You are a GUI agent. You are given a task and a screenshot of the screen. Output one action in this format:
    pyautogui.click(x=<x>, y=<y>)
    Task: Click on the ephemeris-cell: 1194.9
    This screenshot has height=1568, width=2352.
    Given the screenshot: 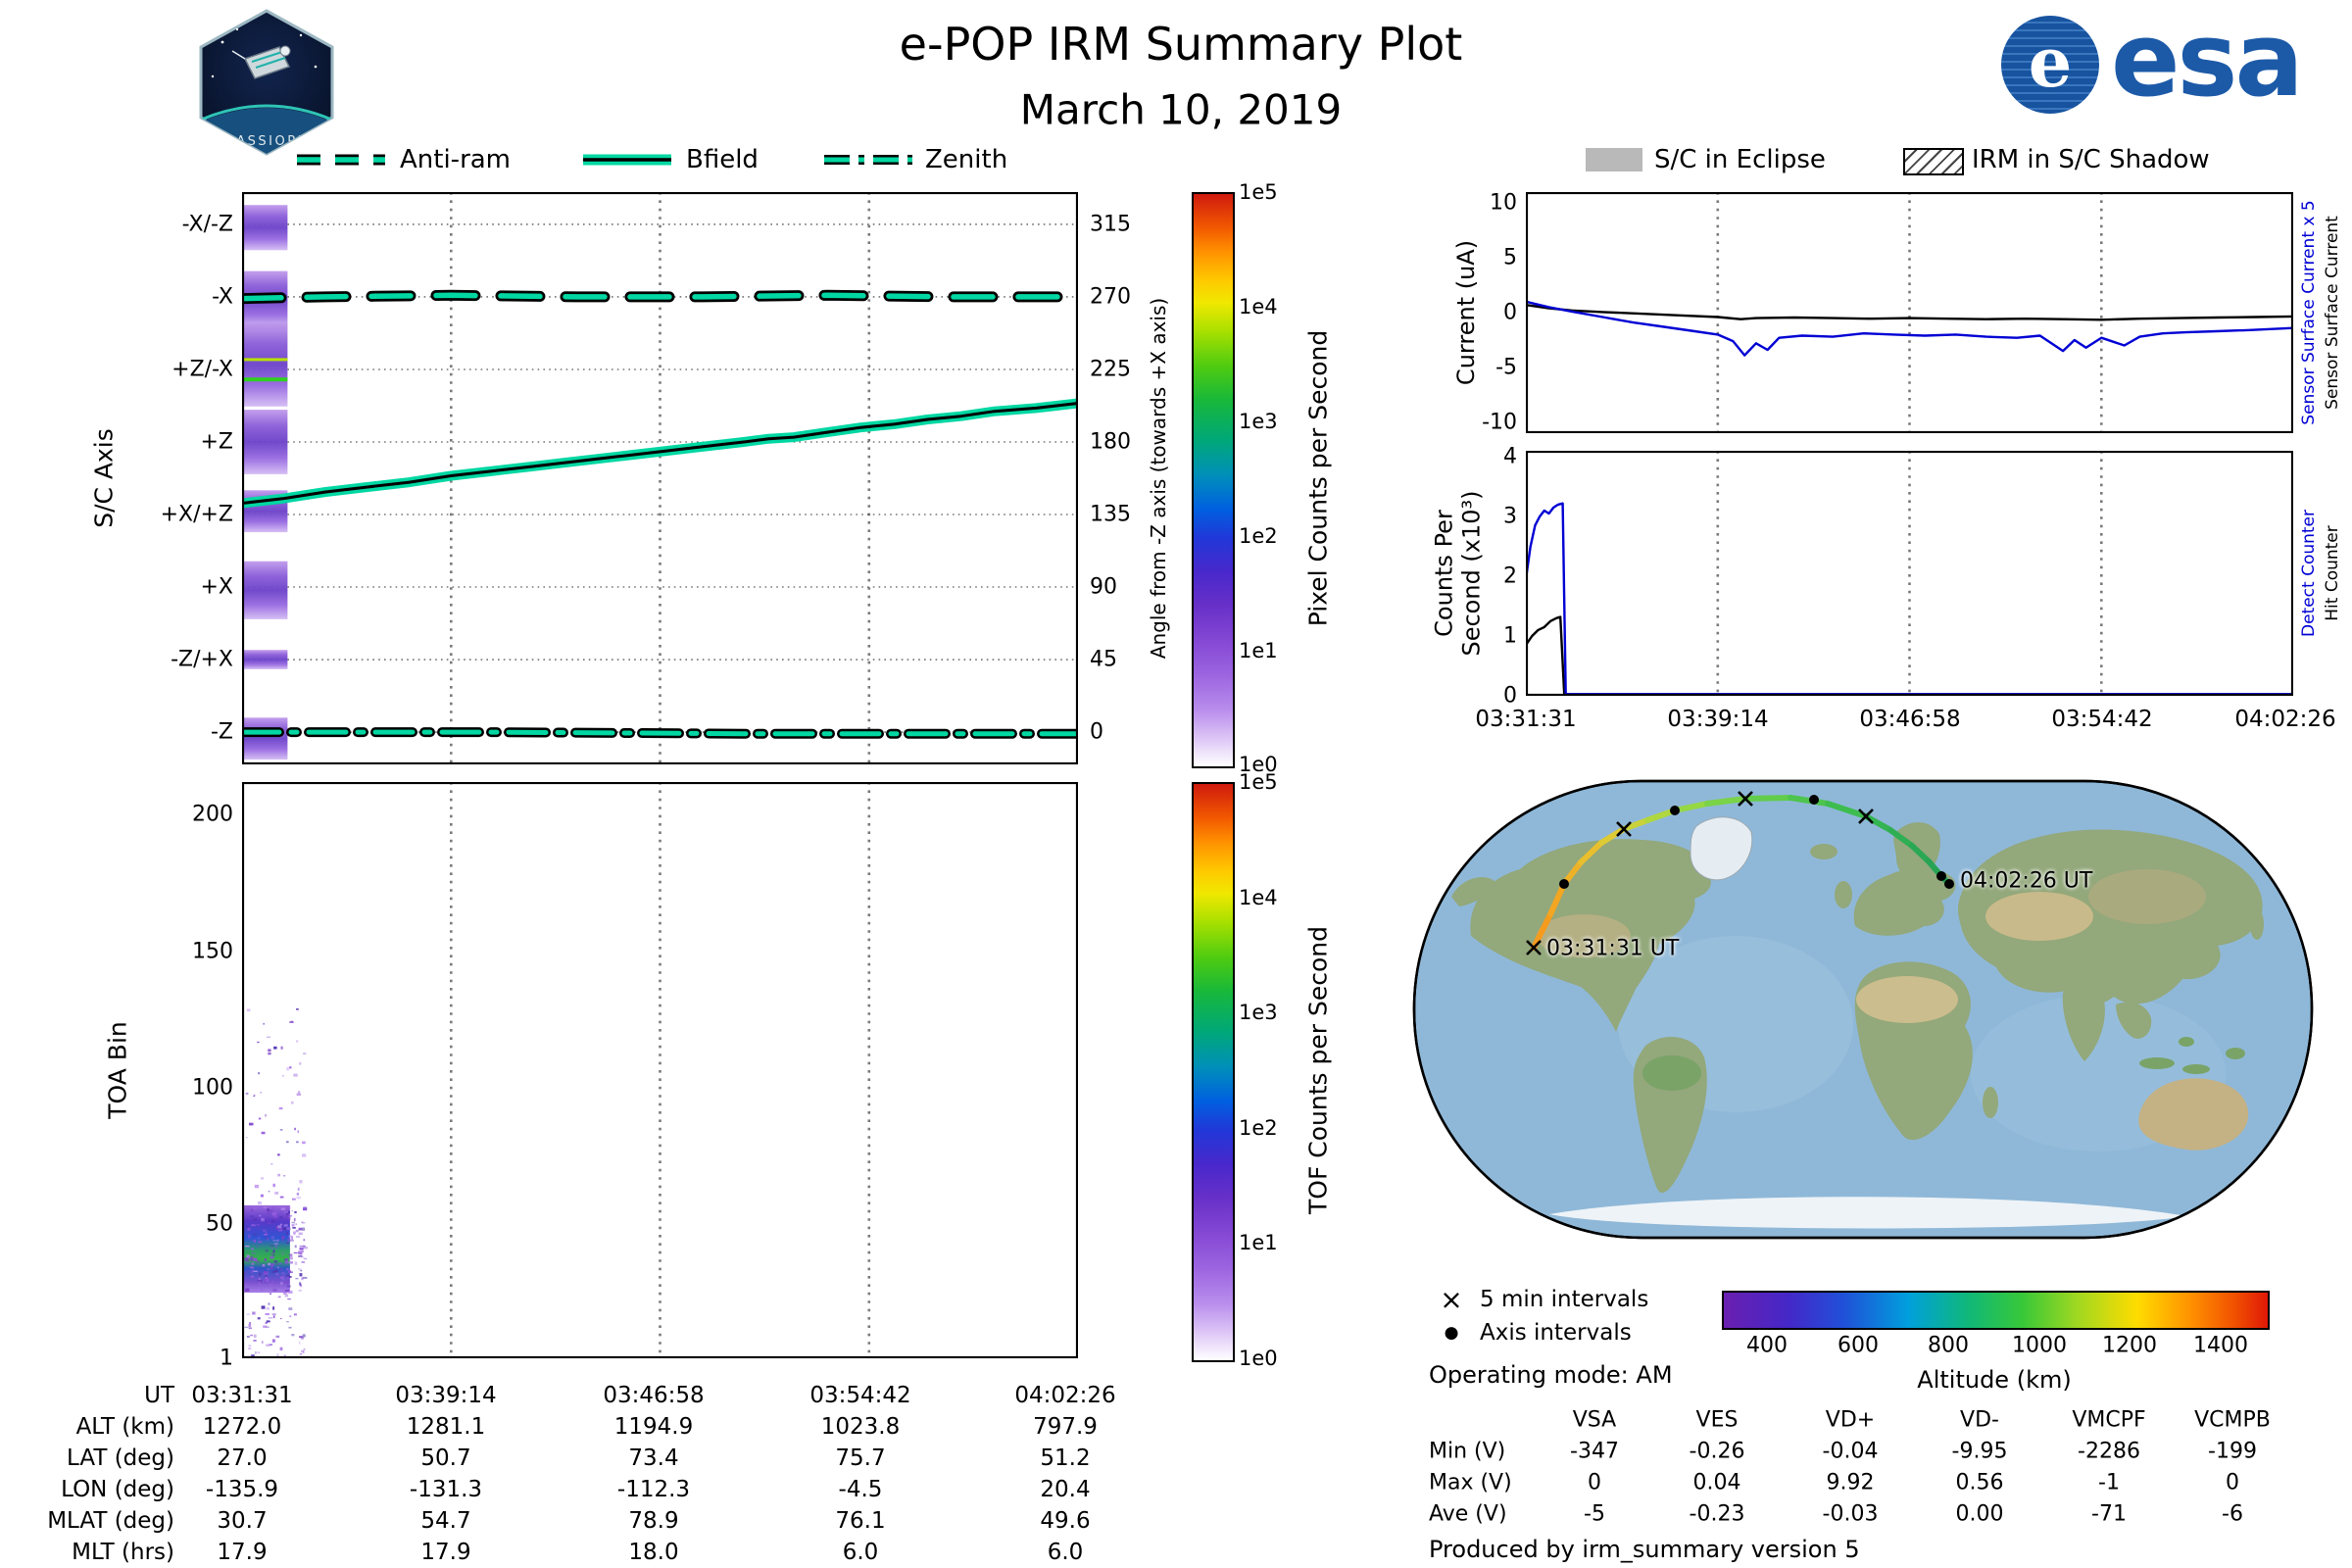 What is the action you would take?
    pyautogui.click(x=653, y=1427)
    